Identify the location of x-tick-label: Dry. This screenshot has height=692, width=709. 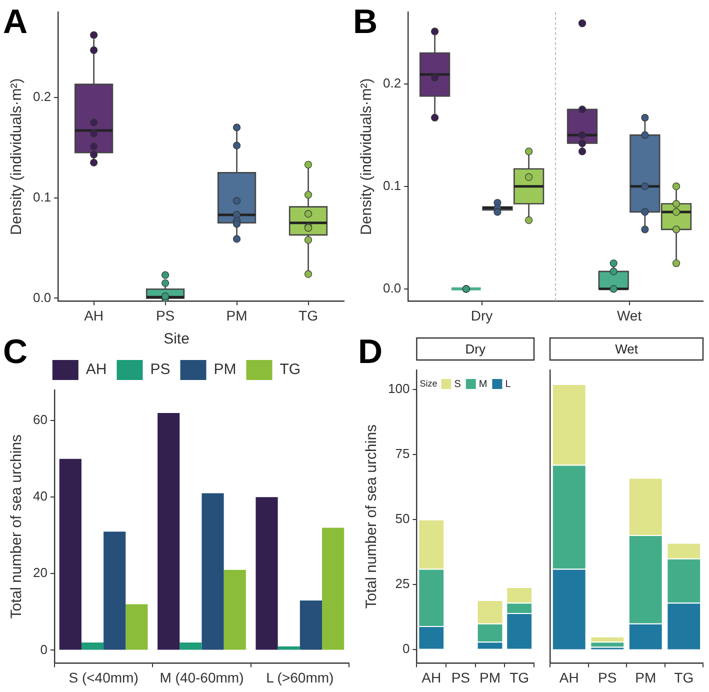
(481, 315).